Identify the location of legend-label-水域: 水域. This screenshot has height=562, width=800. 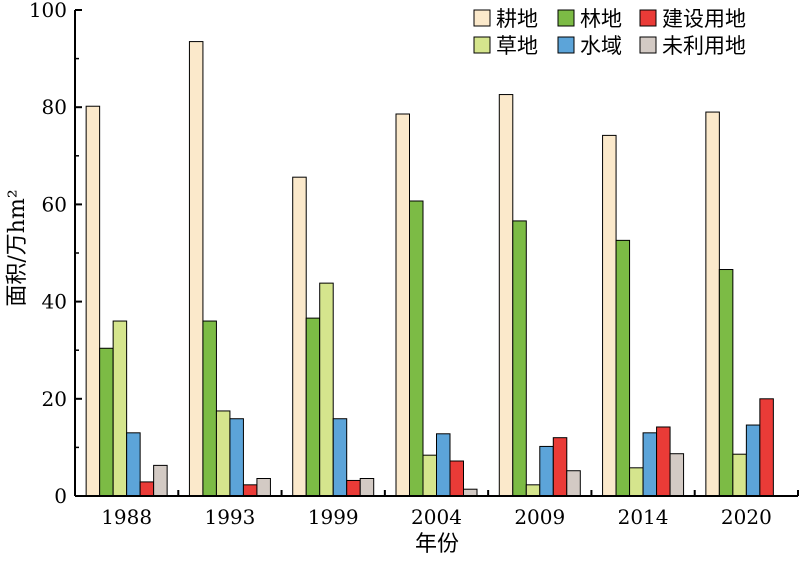
(601, 46).